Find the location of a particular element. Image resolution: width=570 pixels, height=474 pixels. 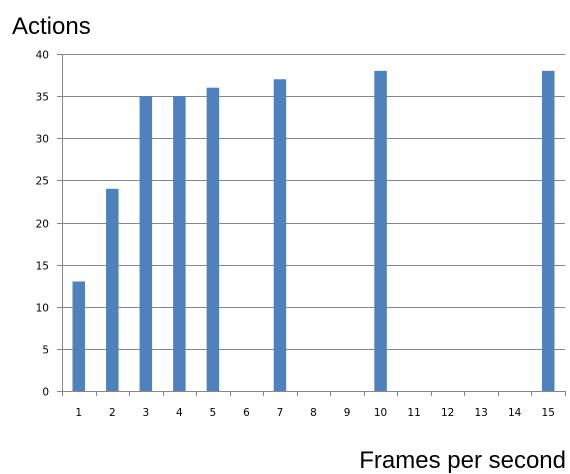

x-tick-label: 7 is located at coordinates (280, 413).